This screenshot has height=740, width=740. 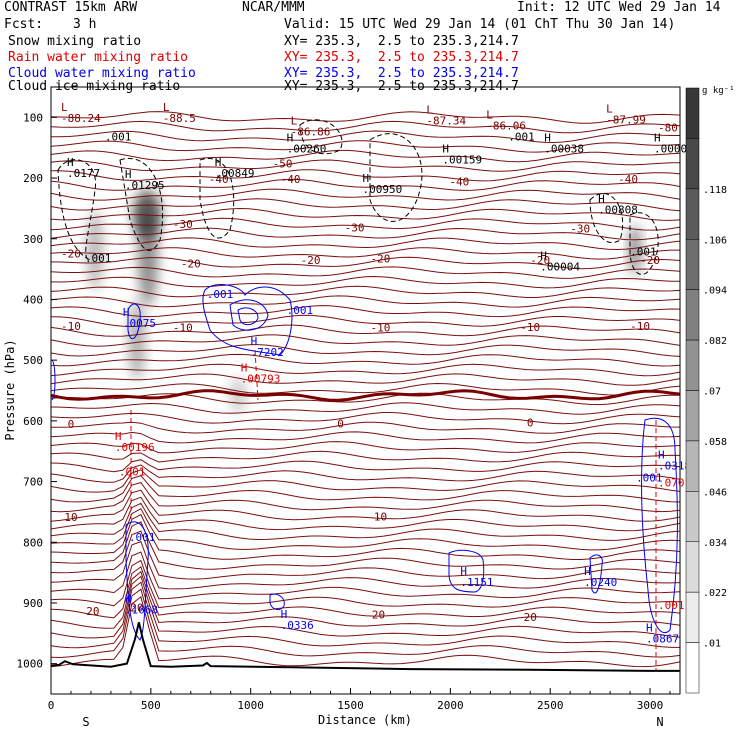 What do you see at coordinates (662, 633) in the screenshot?
I see `extremum-label: H.0867` at bounding box center [662, 633].